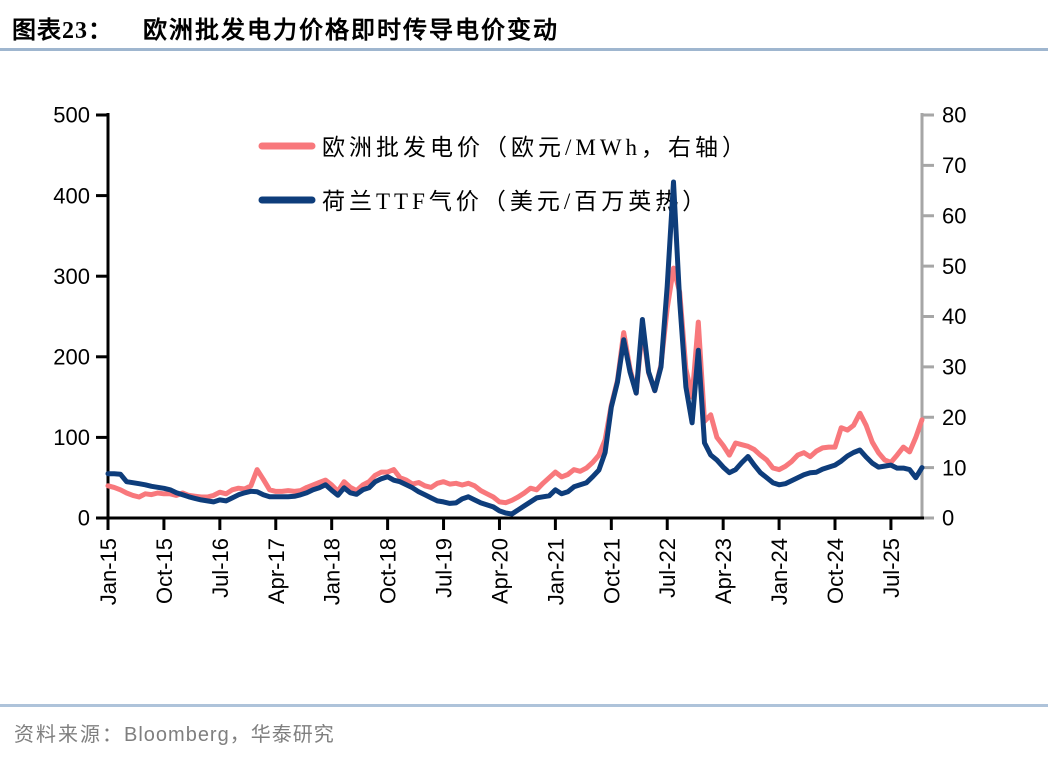 This screenshot has height=764, width=1048. I want to click on legend-electricity-label: 欧洲批发电价（欧元/MWh，右轴）, so click(535, 147).